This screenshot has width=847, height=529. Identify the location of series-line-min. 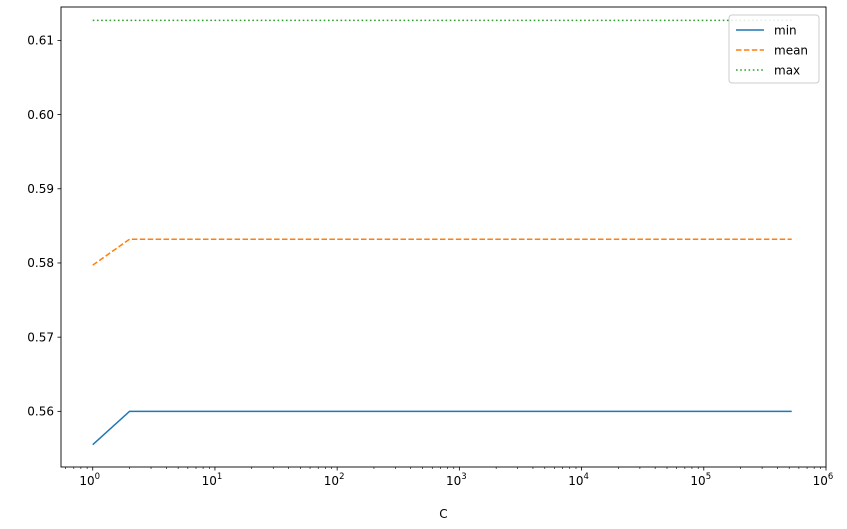
(442, 428).